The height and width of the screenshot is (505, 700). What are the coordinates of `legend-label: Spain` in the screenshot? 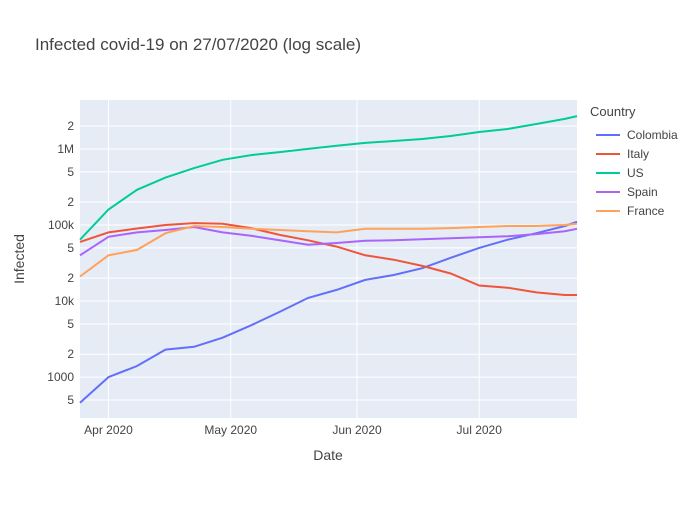 It's located at (642, 192).